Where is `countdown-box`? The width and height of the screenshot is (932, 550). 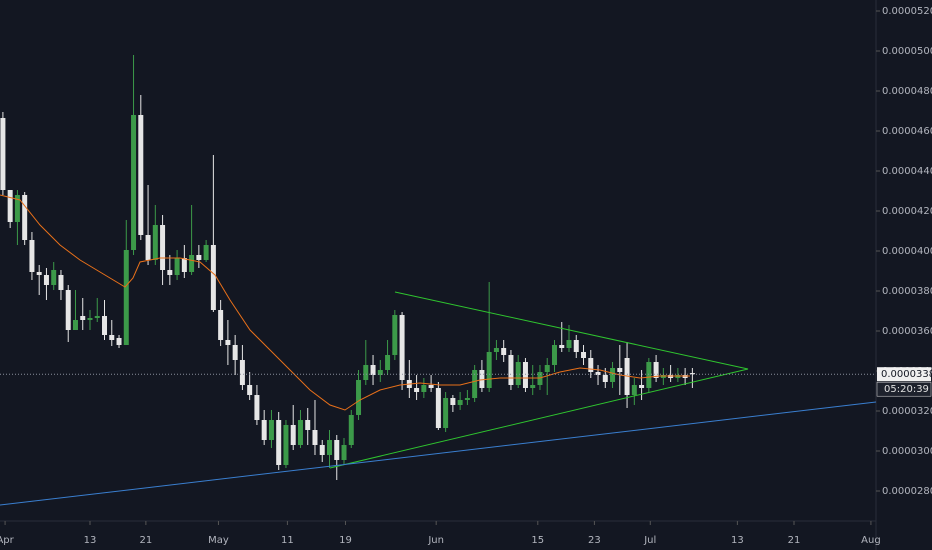 countdown-box is located at coordinates (904, 389).